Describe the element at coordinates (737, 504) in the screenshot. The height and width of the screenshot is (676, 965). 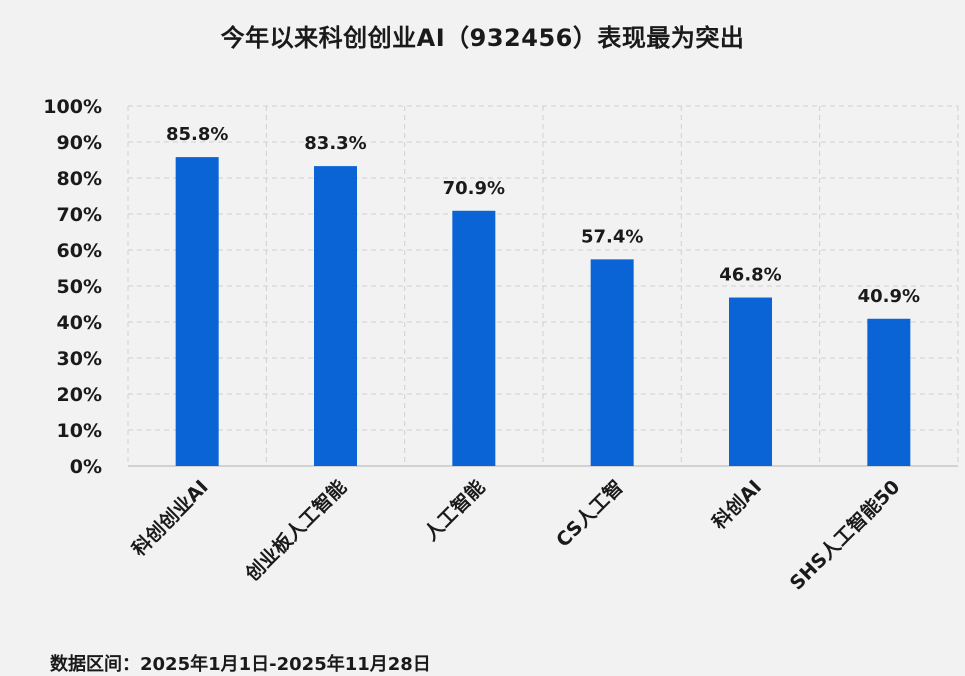
I see `x-tick-label: 科创AI` at that location.